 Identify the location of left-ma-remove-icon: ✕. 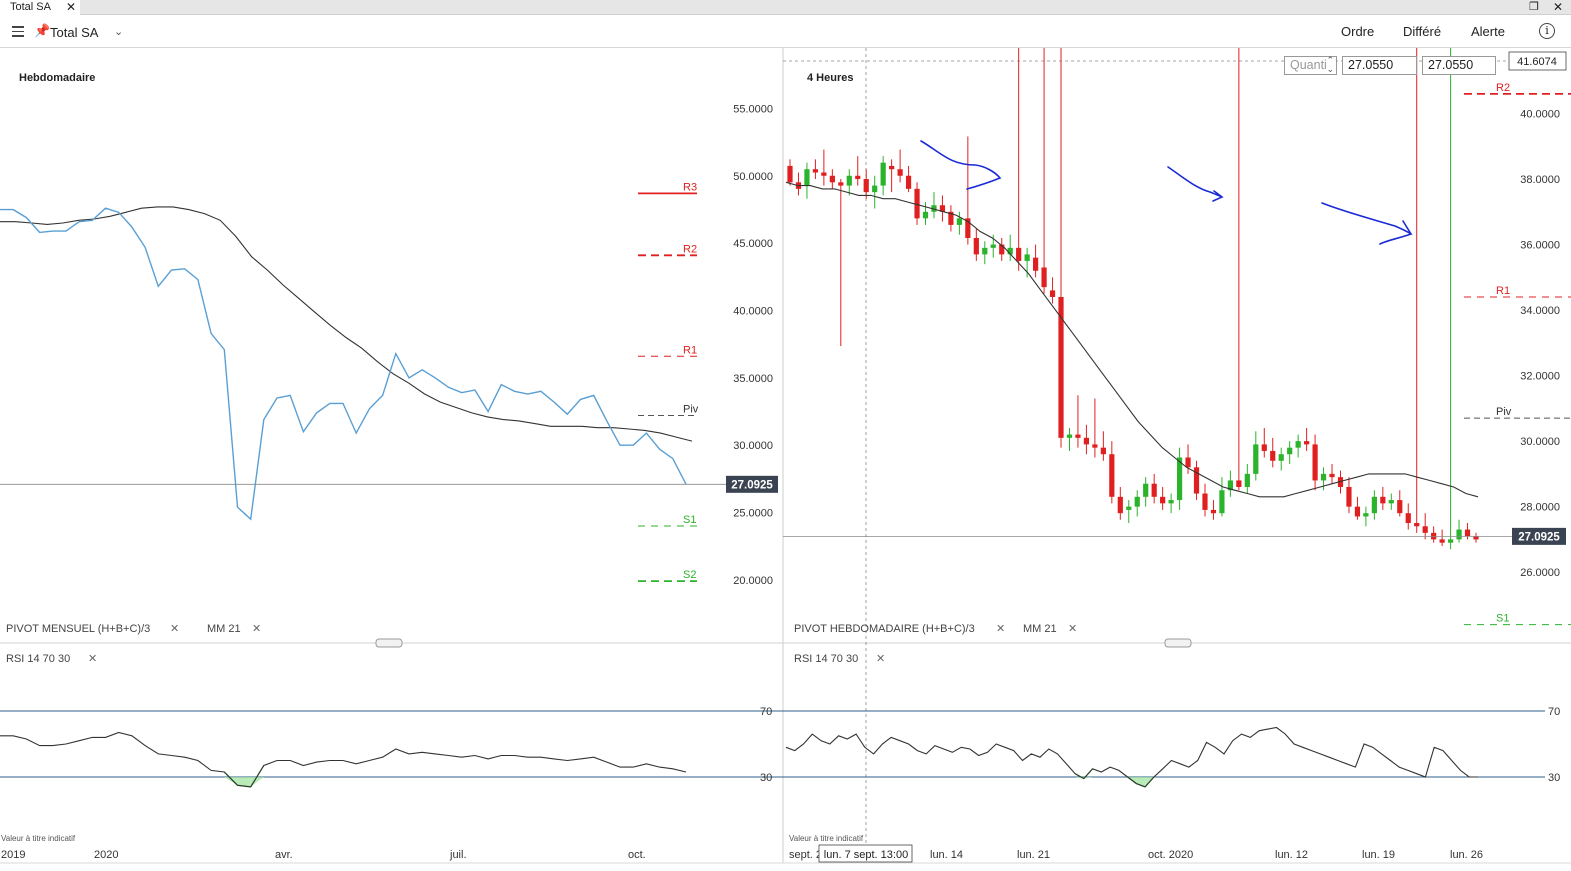
(256, 629).